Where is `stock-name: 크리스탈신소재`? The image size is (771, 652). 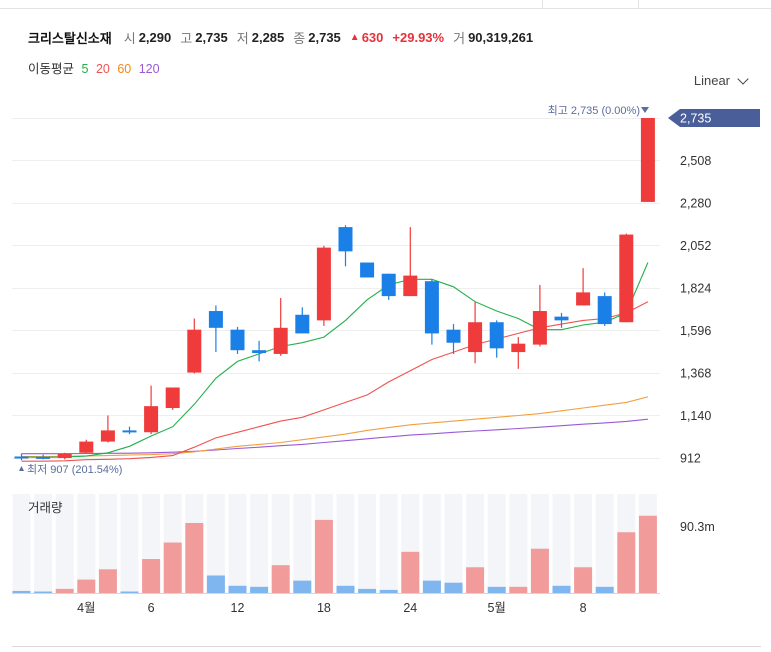 stock-name: 크리스탈신소재 is located at coordinates (70, 38).